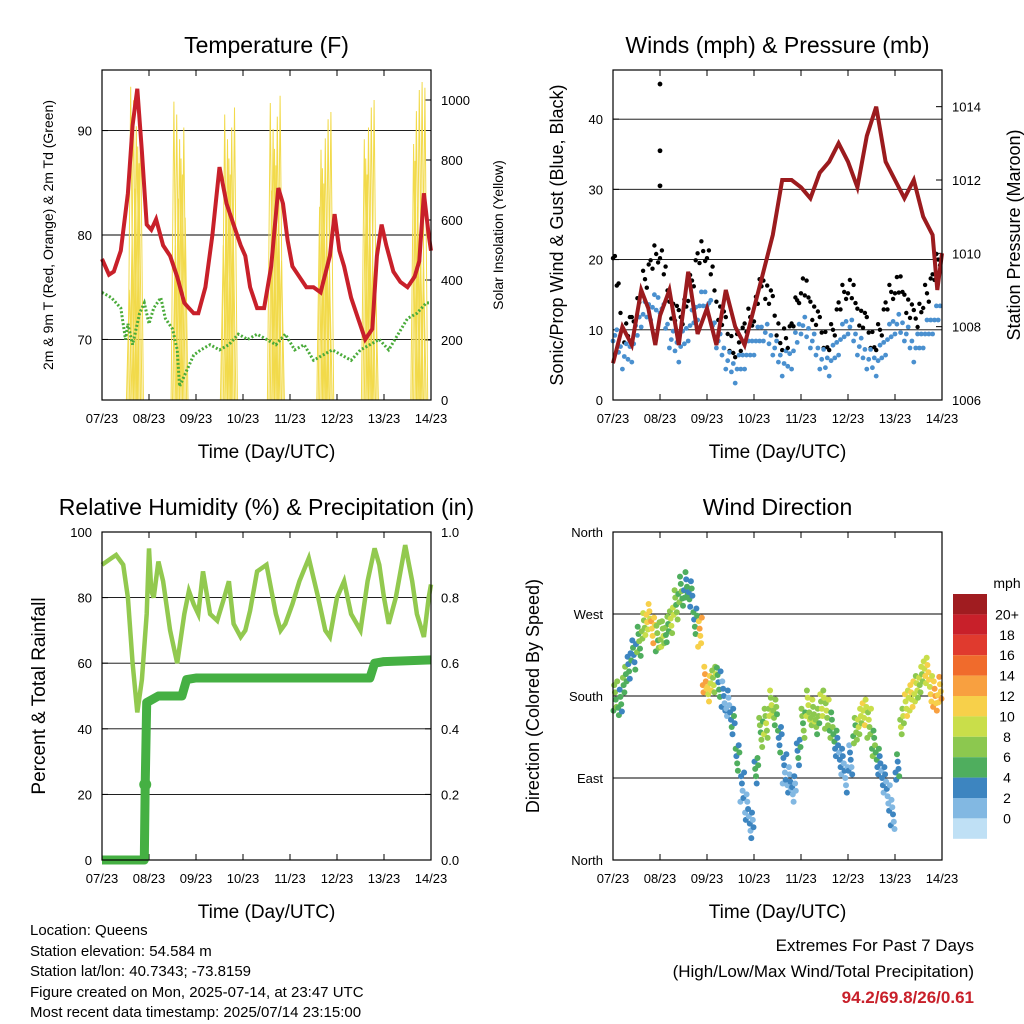  Describe the element at coordinates (970, 767) in the screenshot. I see `legend-swatch` at that location.